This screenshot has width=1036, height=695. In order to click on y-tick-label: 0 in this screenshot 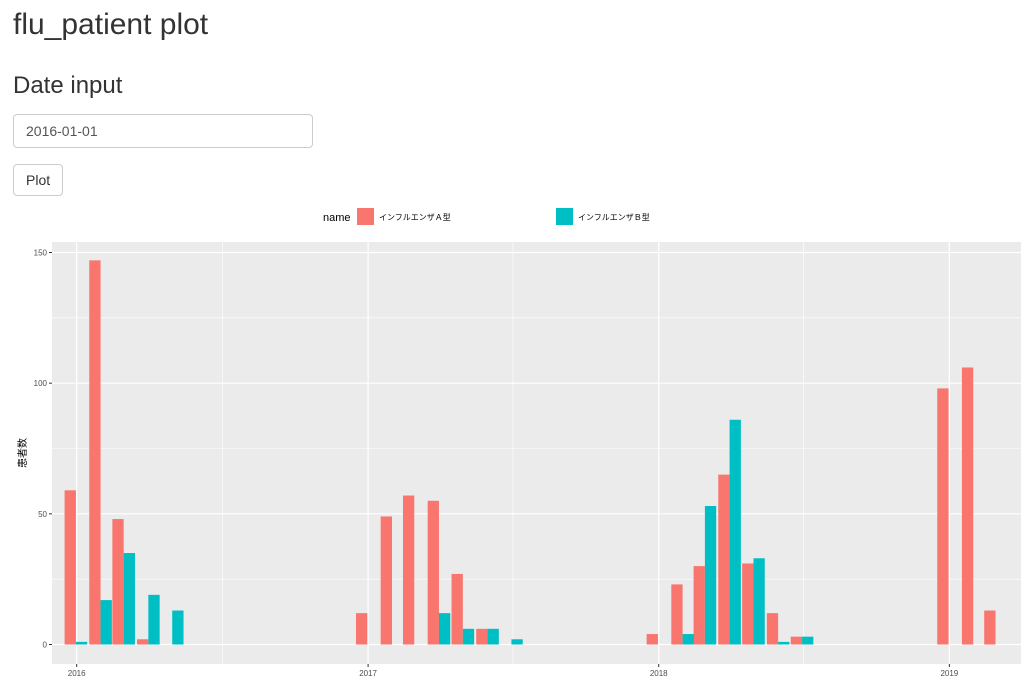, I will do `click(45, 645)`.